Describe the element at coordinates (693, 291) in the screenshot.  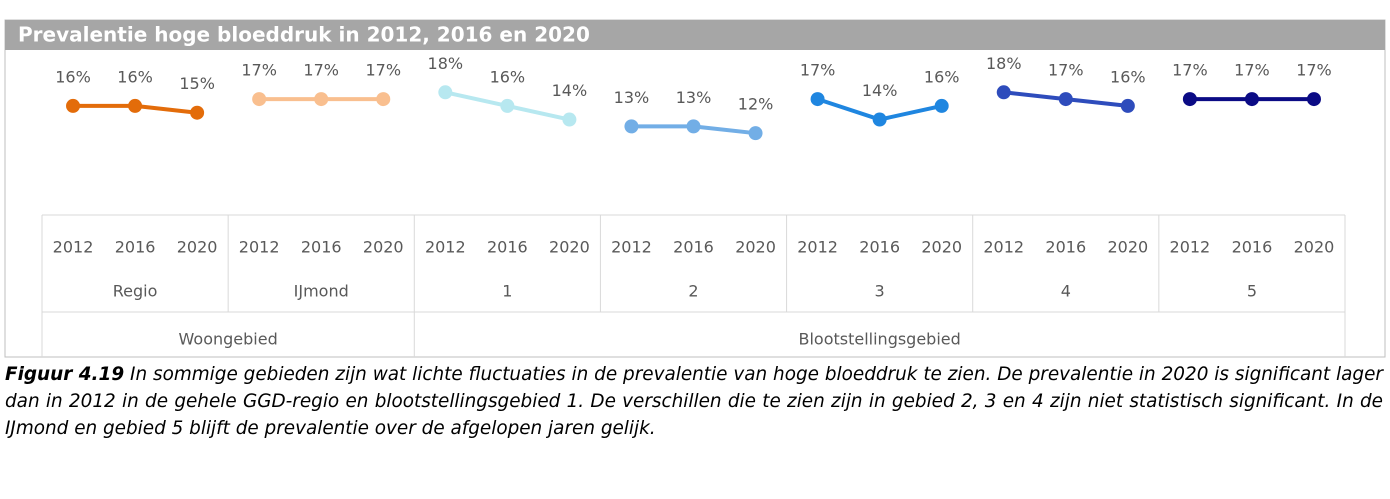
I see `group-label: 2` at that location.